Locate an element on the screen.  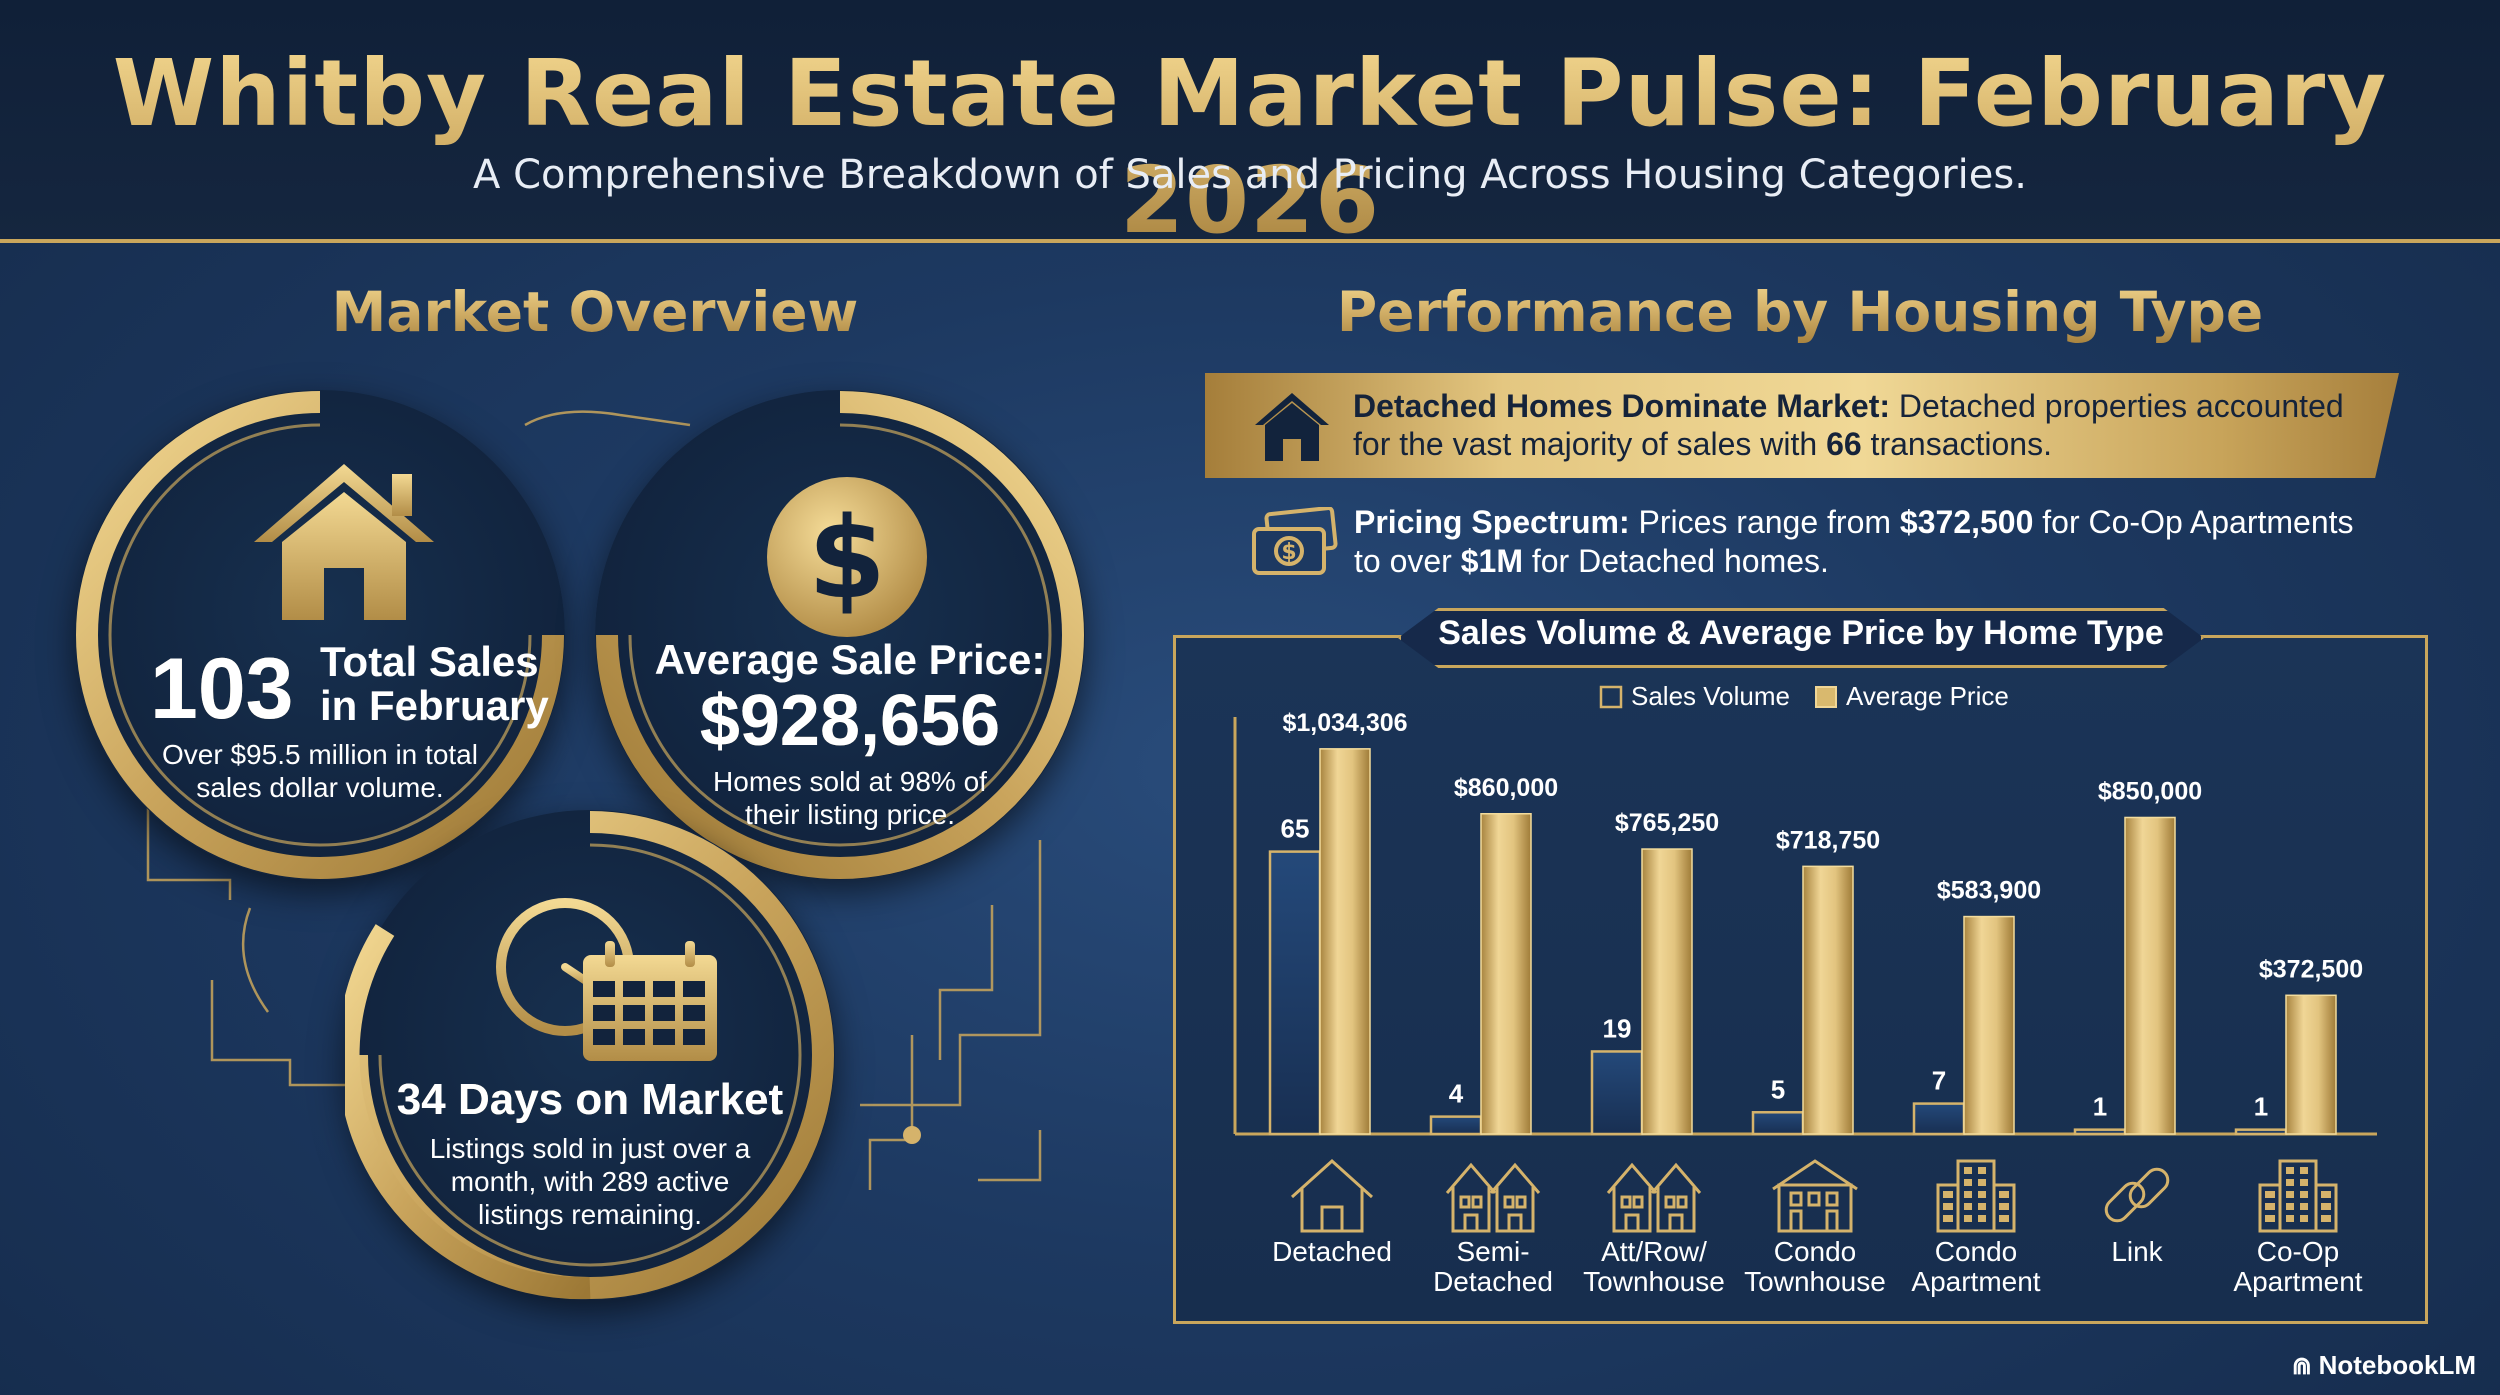
avg-price-ring is located at coordinates (840, 635).